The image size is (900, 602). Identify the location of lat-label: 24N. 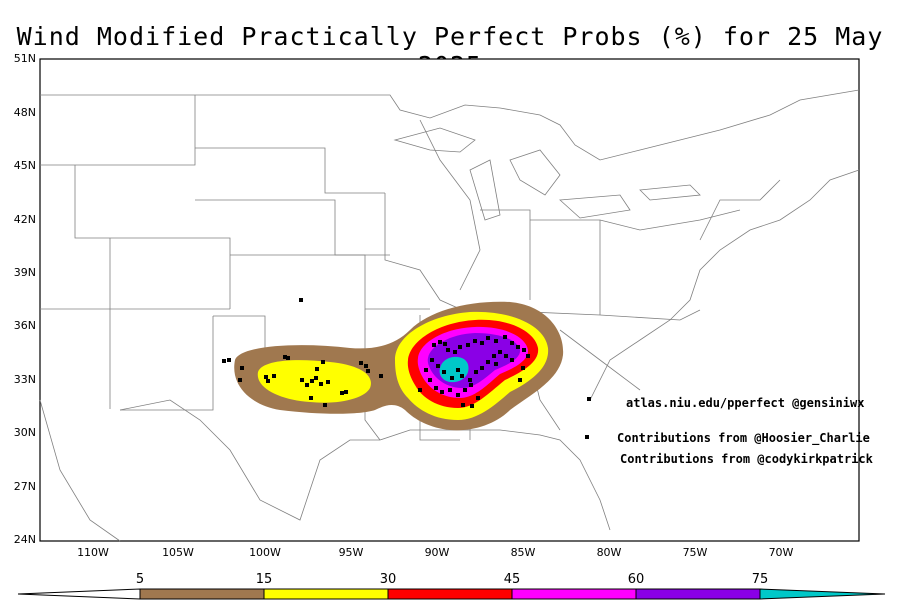
(24, 539).